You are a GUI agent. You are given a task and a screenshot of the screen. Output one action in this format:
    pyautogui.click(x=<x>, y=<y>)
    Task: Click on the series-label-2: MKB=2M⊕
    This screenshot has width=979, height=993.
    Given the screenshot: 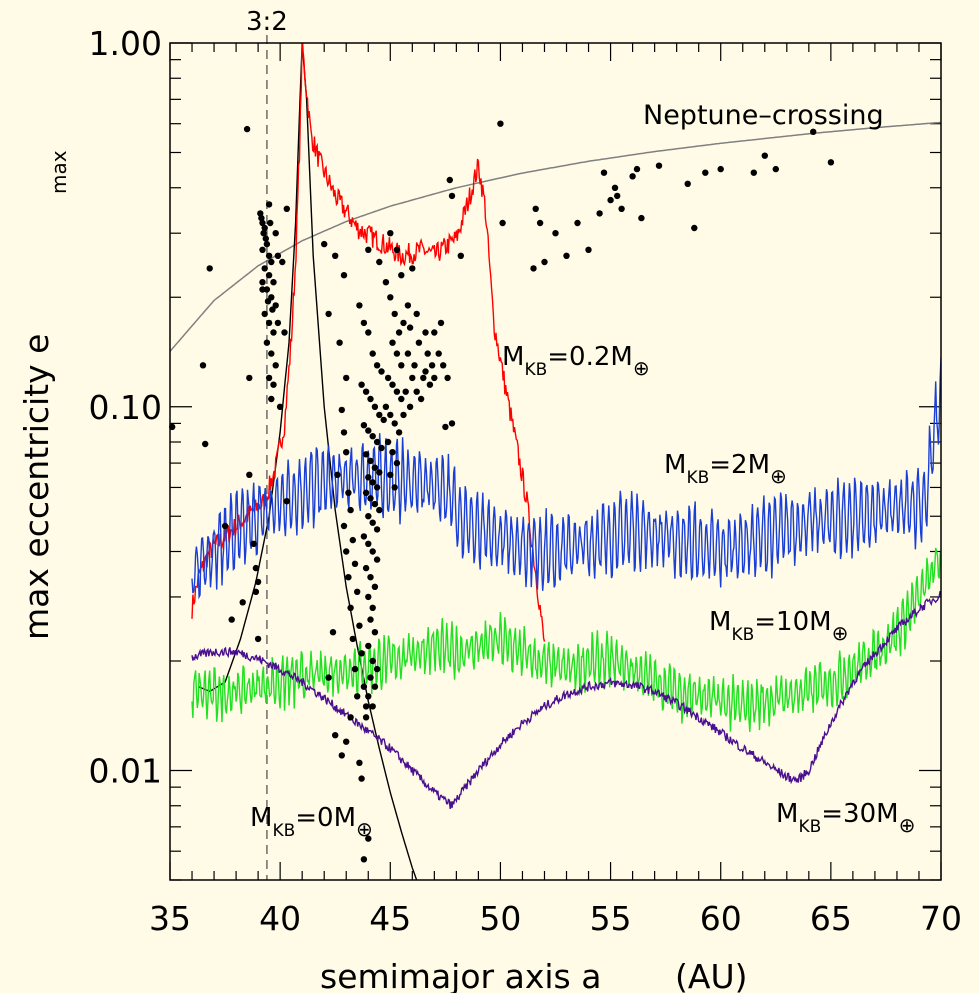 What is the action you would take?
    pyautogui.click(x=725, y=469)
    